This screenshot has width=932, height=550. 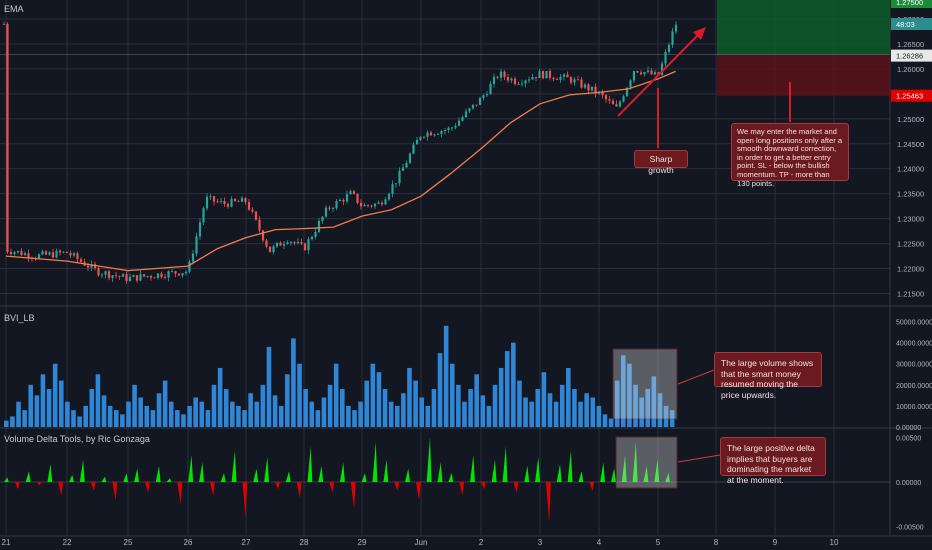 What do you see at coordinates (910, 44) in the screenshot?
I see `price-tick-label: 1.26500` at bounding box center [910, 44].